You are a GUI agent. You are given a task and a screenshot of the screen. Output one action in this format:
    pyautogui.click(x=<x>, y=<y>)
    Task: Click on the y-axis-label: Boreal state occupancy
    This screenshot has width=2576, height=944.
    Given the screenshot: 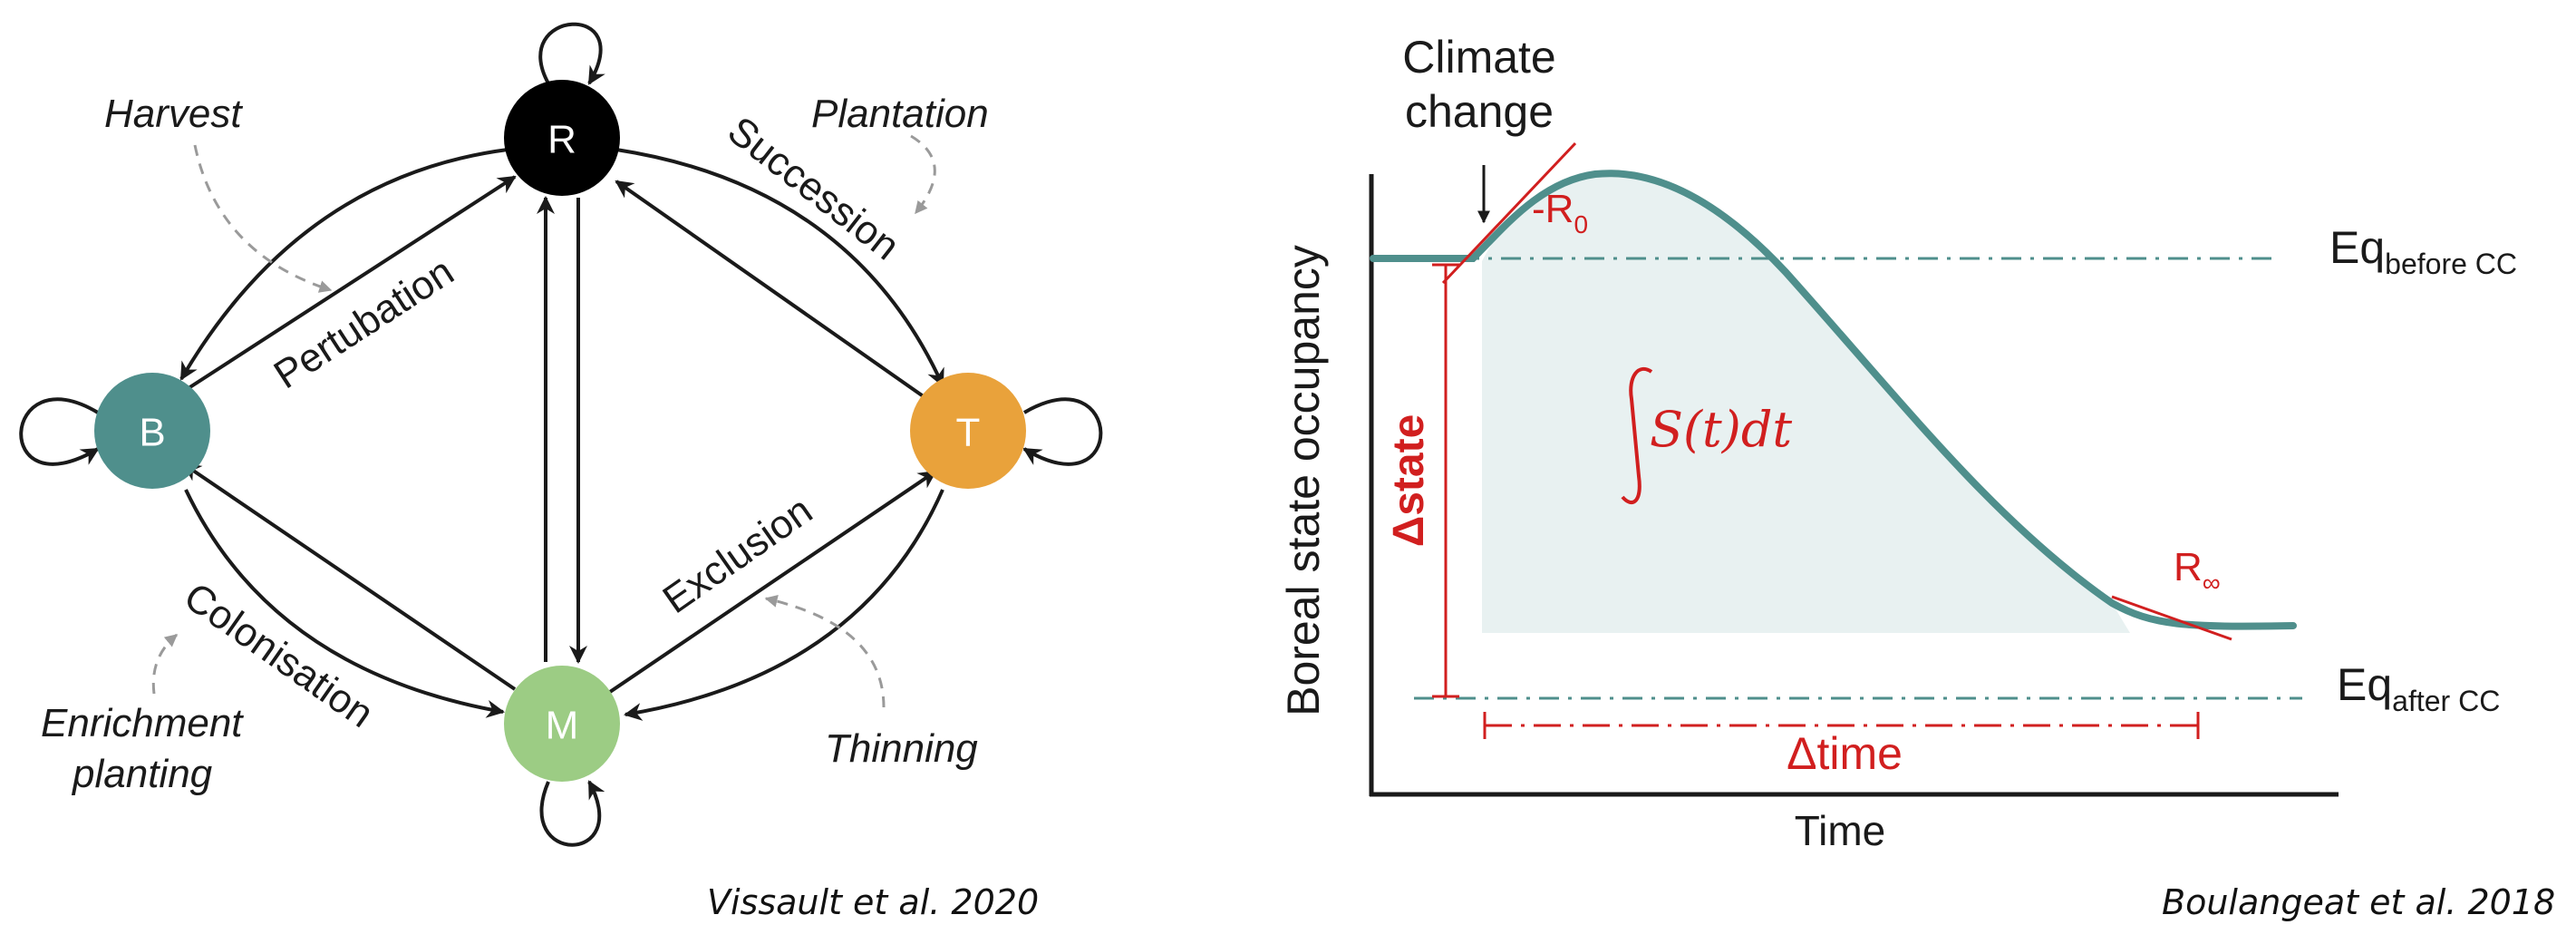 What is the action you would take?
    pyautogui.click(x=1303, y=480)
    